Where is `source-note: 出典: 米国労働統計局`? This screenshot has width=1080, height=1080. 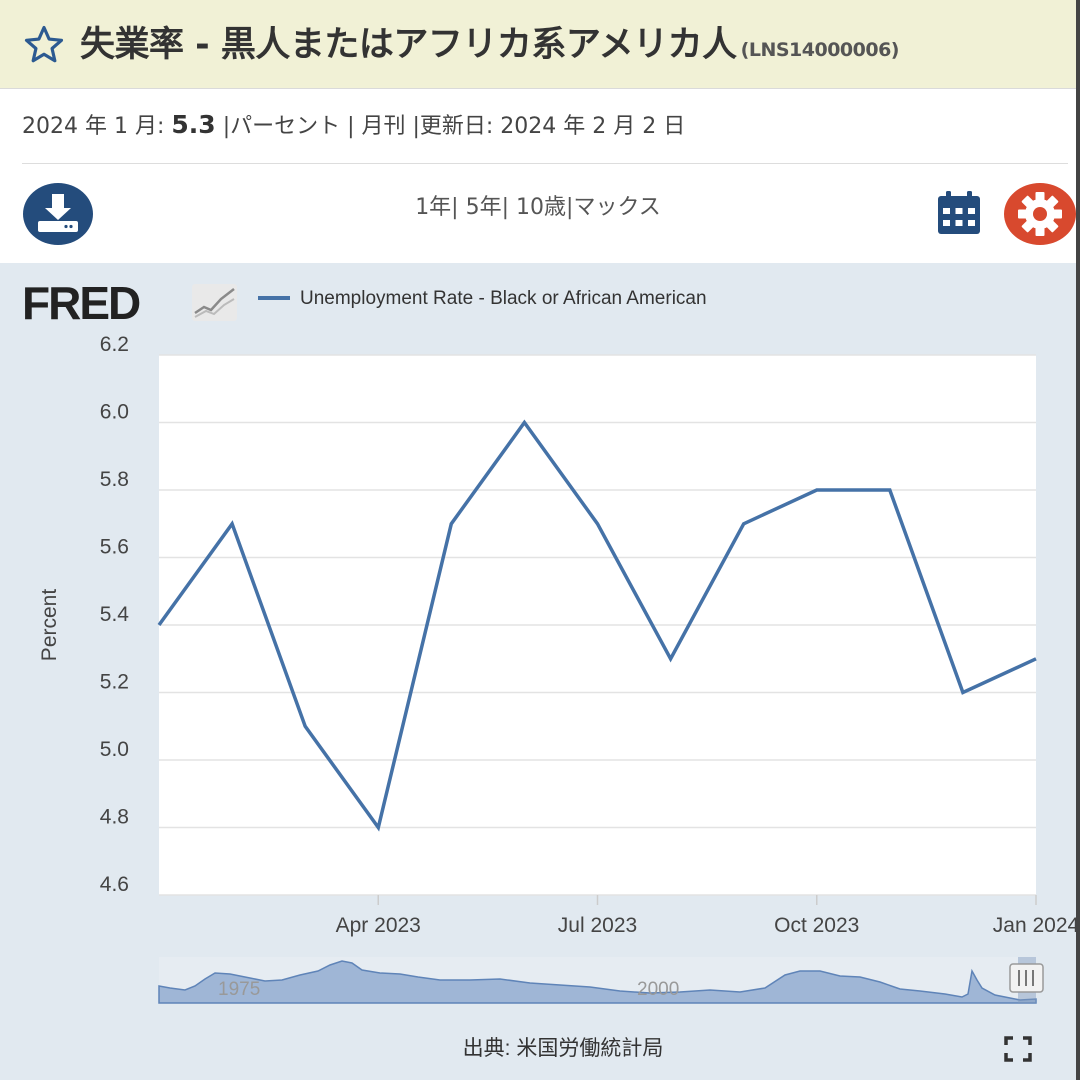 source-note: 出典: 米国労働統計局 is located at coordinates (563, 1048).